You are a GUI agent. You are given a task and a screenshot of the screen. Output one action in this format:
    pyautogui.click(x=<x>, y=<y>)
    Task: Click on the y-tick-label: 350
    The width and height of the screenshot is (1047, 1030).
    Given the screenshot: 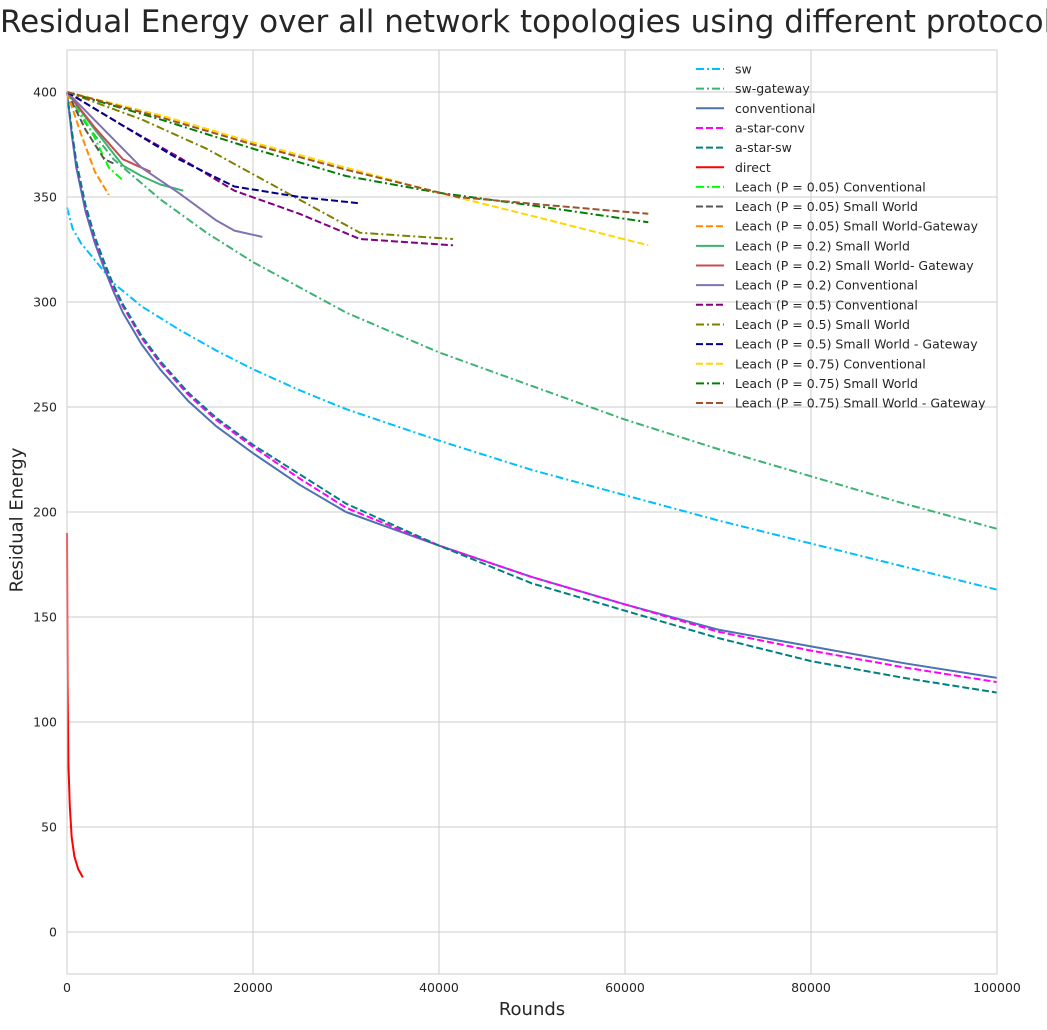 What is the action you would take?
    pyautogui.click(x=45, y=197)
    